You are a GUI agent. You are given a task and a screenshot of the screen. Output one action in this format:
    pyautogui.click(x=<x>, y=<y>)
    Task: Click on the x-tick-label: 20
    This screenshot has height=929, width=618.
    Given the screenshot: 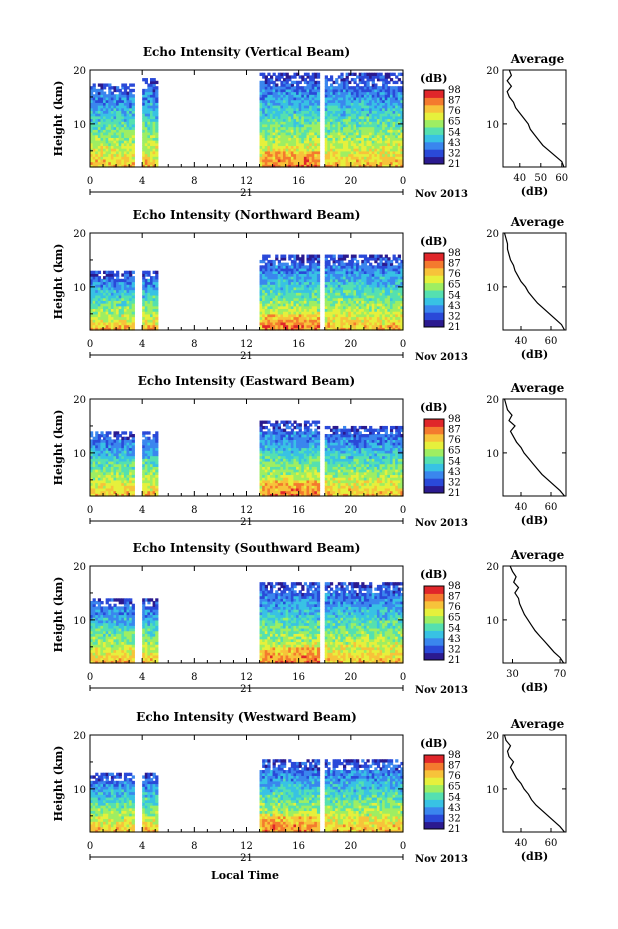 What is the action you would take?
    pyautogui.click(x=350, y=181)
    